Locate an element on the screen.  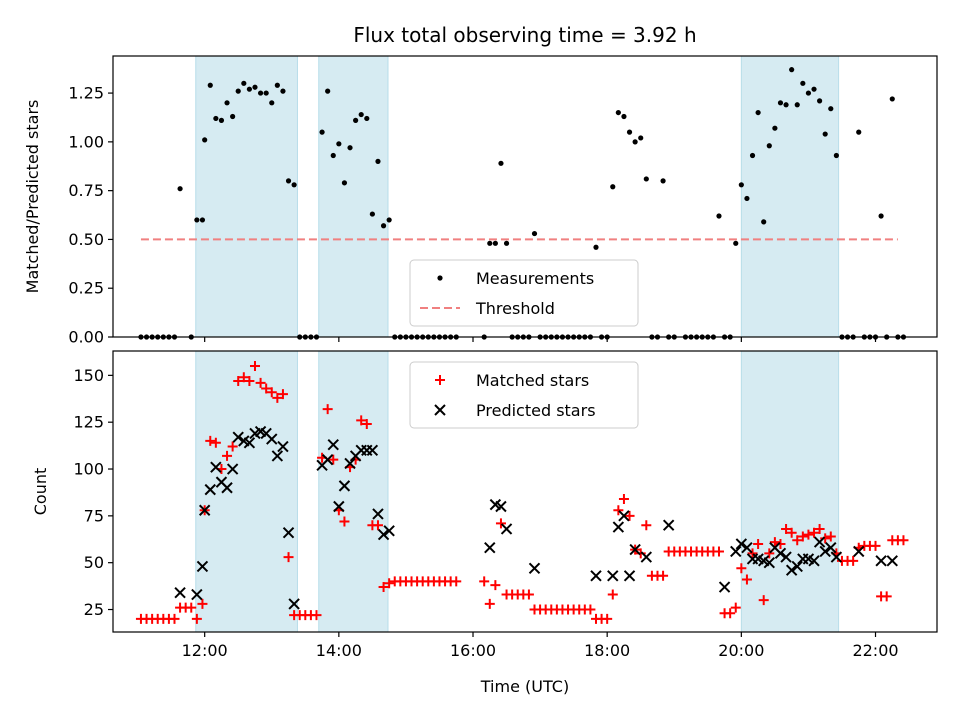
y-tick-label: 25 is located at coordinates (94, 609).